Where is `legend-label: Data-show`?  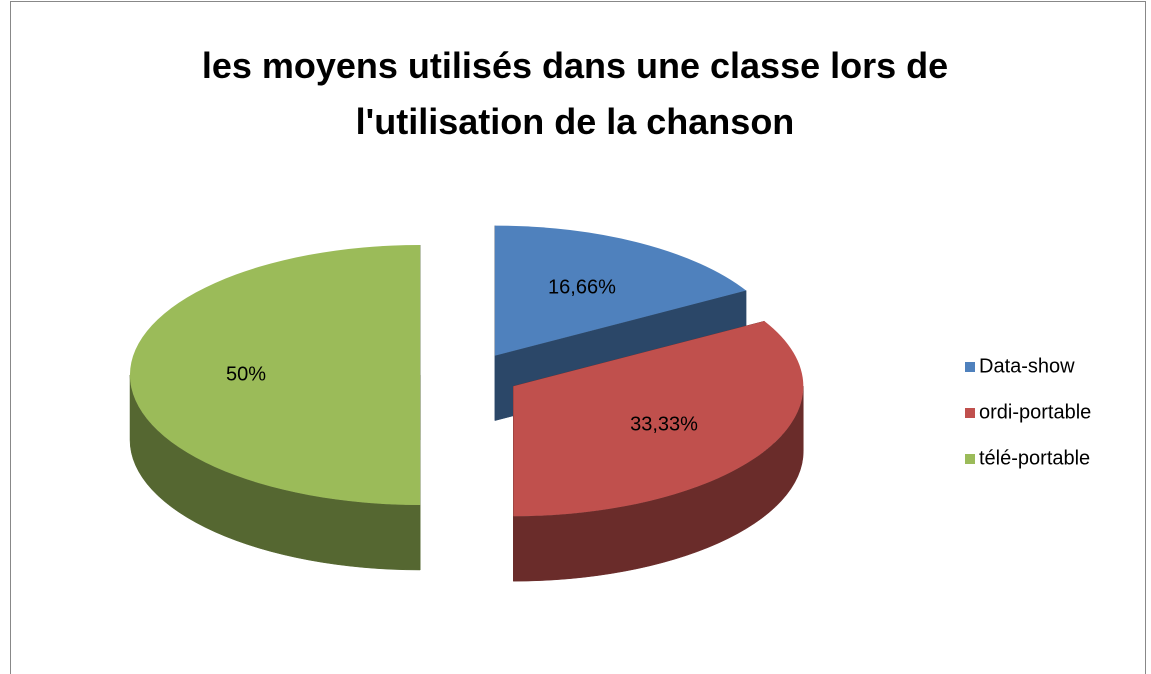 legend-label: Data-show is located at coordinates (1027, 366).